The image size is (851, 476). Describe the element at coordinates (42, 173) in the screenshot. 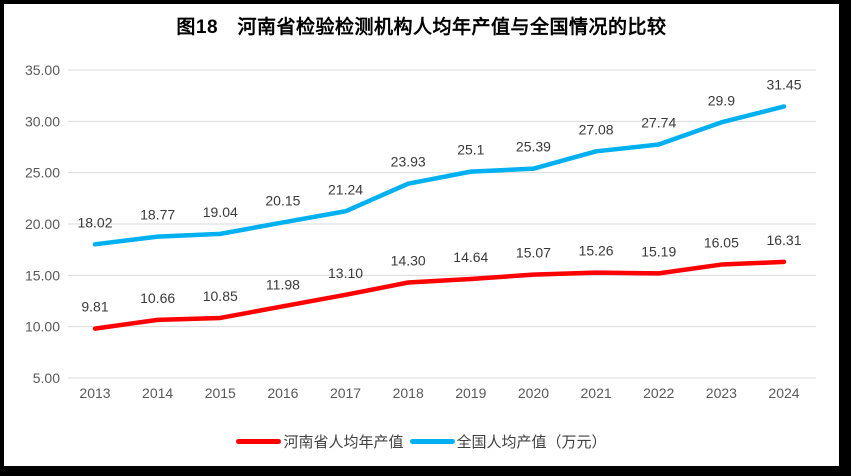

I see `y-tick-label: 25.00` at that location.